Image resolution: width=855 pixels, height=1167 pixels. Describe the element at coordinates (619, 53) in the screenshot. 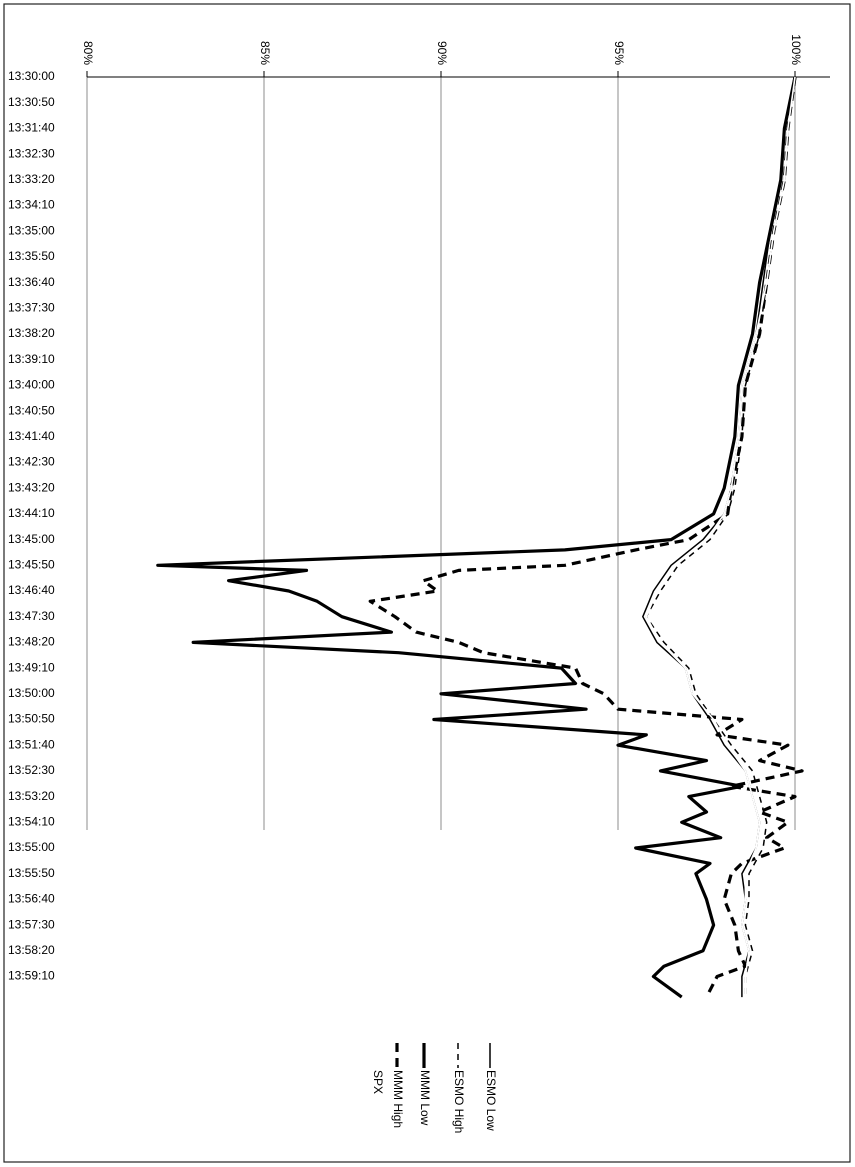

I see `value-tick-label: 95%` at that location.